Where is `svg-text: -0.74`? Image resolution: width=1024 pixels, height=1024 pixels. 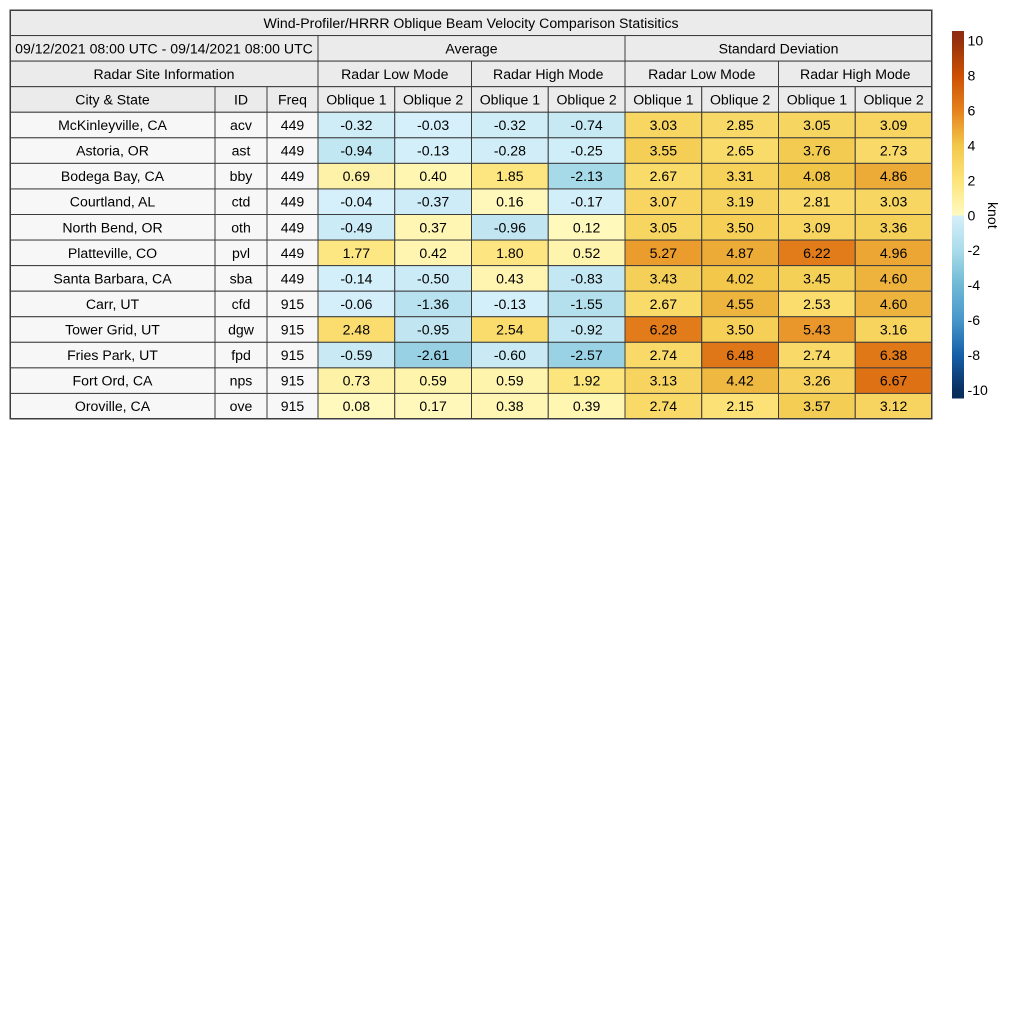
svg-text: -0.74 is located at coordinates (587, 125).